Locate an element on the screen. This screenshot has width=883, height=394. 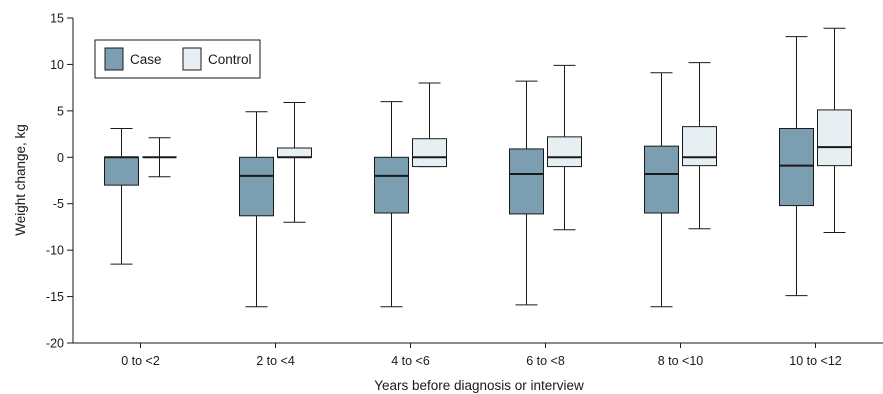
y-tick-label: -5 is located at coordinates (58, 204).